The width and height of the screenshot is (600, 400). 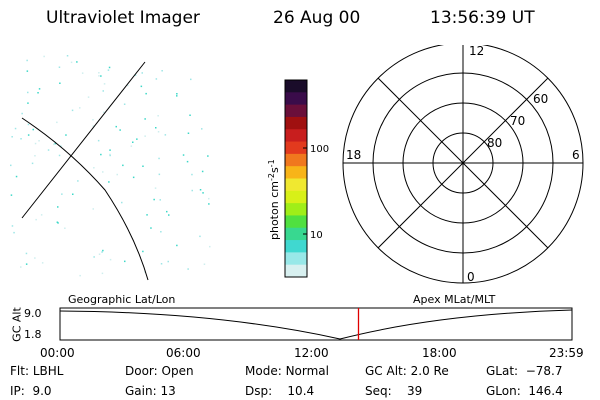 What do you see at coordinates (407, 371) in the screenshot?
I see `status-gcalt: GC Alt: 2.0 Re` at bounding box center [407, 371].